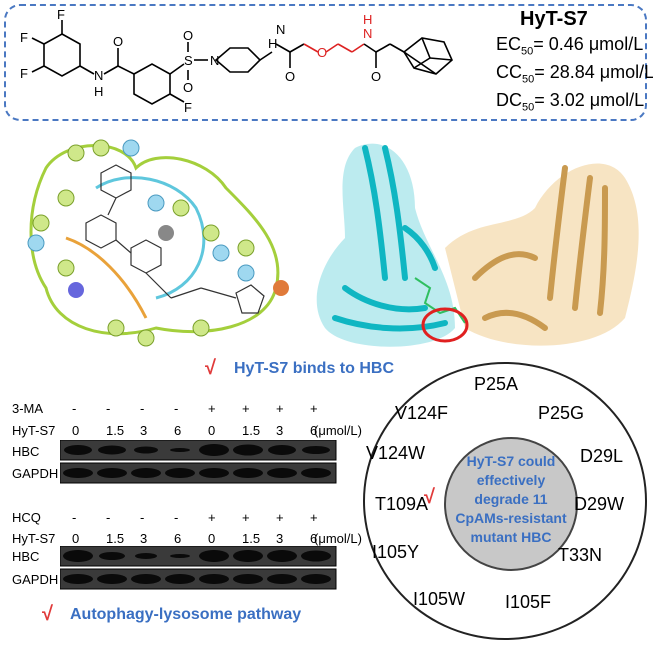 The height and width of the screenshot is (645, 653). Describe the element at coordinates (570, 102) in the screenshot. I see `dc50-metric: DC50= 3.02 μmol/L` at that location.